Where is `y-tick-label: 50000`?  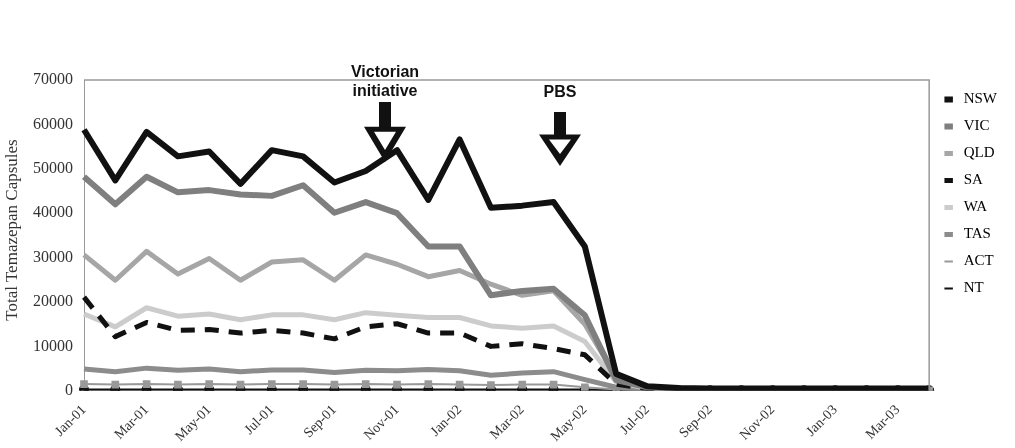
y-tick-label: 50000 is located at coordinates (53, 167).